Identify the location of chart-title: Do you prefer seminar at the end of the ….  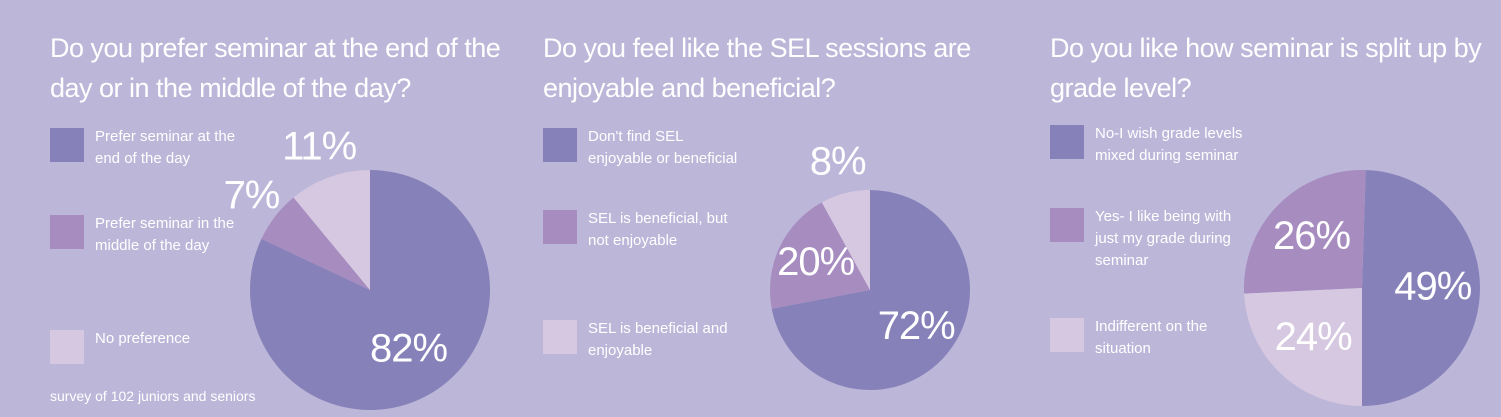
(275, 68).